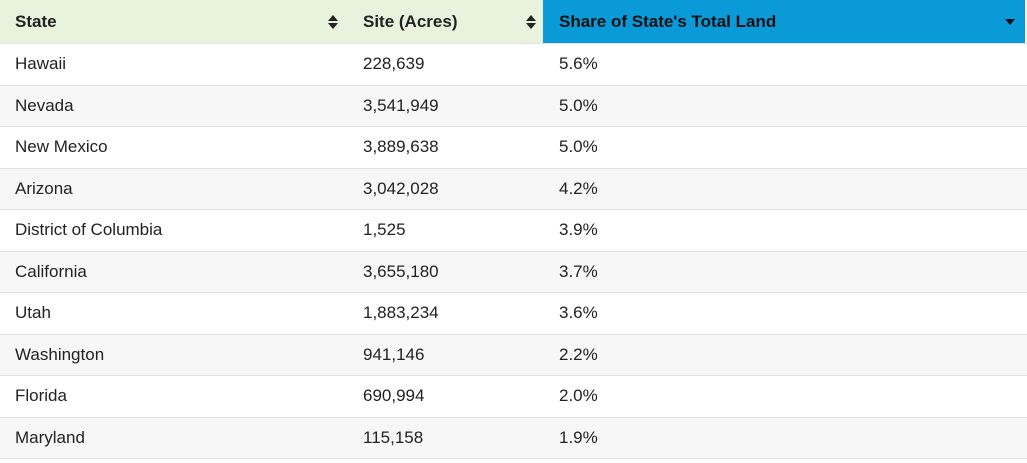 This screenshot has width=1027, height=463. Describe the element at coordinates (513, 397) in the screenshot. I see `table-row: Florida 690,994 2.0%` at that location.